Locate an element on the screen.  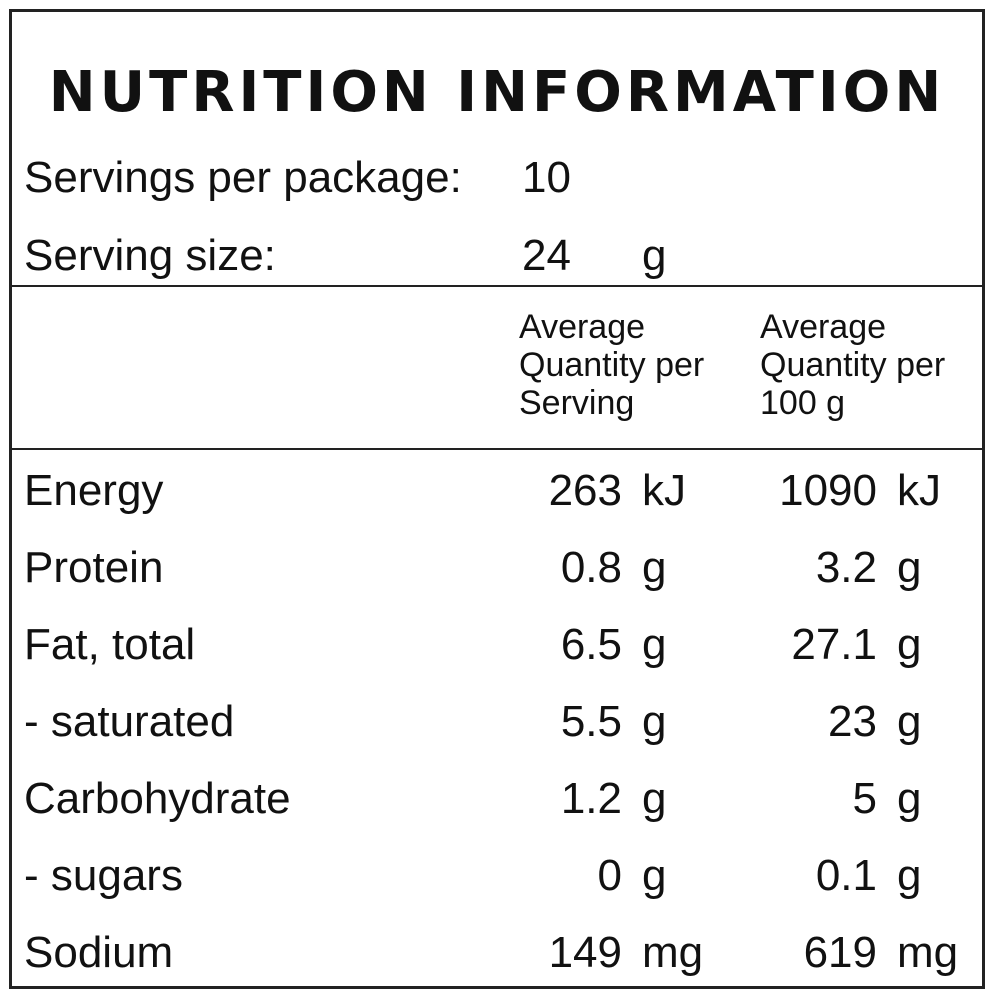
per100-value: 23 is located at coordinates (852, 721).